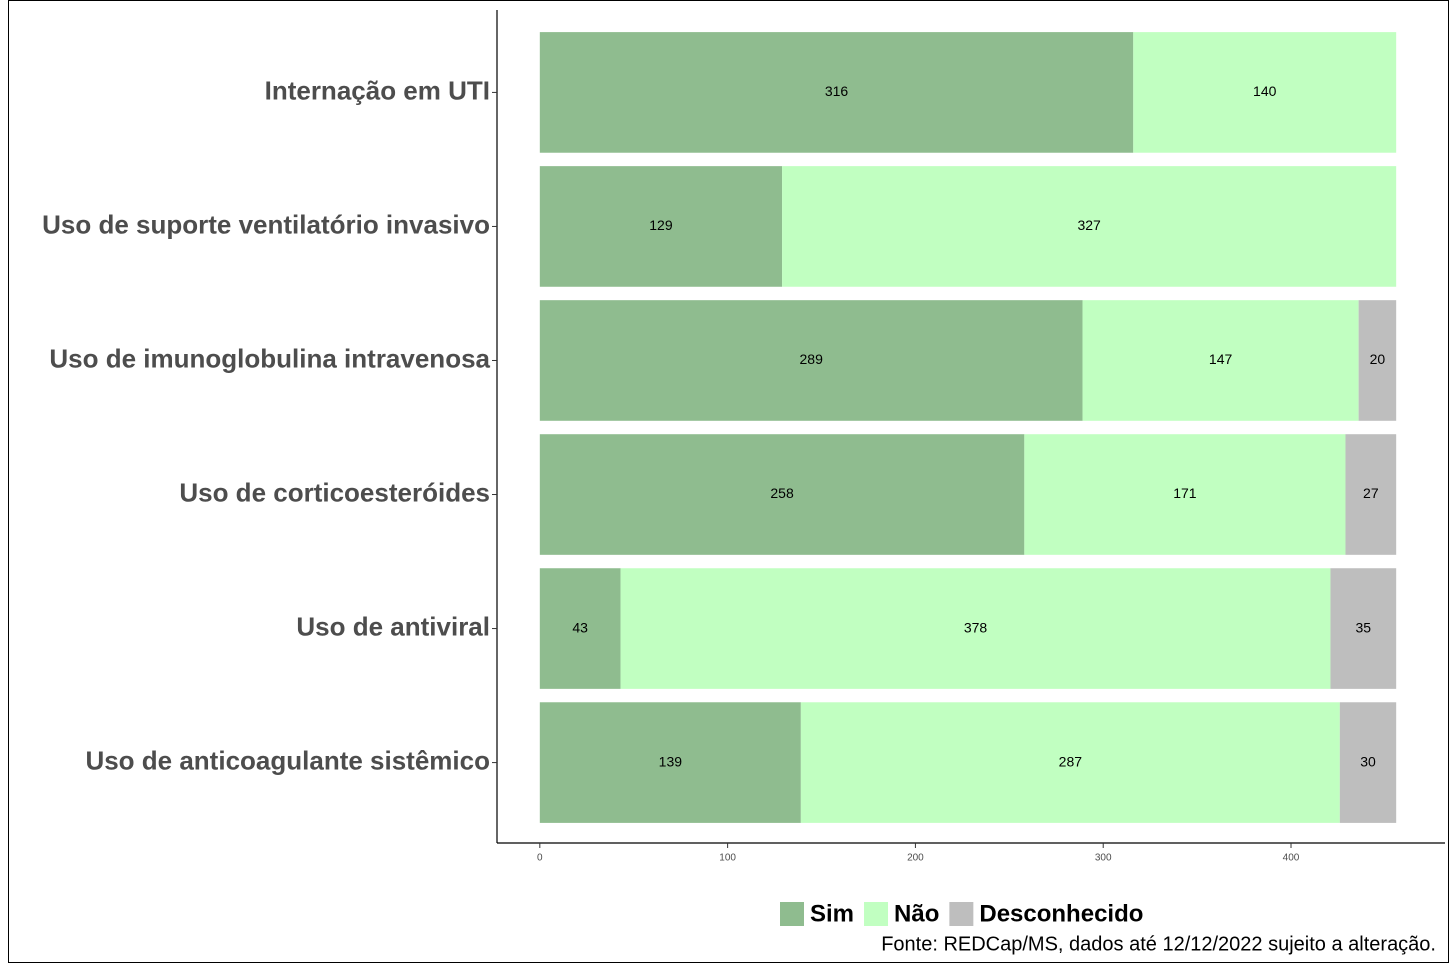 Image resolution: width=1450 pixels, height=963 pixels. Describe the element at coordinates (334, 492) in the screenshot. I see `y-tick-label: Uso de corticoesteróides` at that location.